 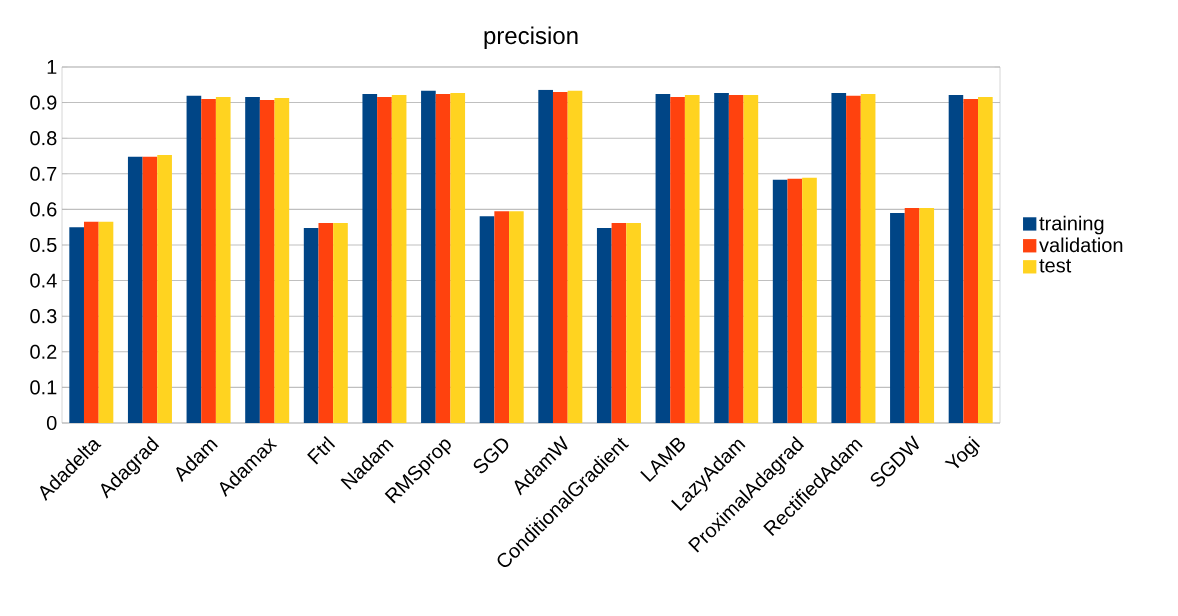 What do you see at coordinates (1081, 245) in the screenshot?
I see `legend-label: validation` at bounding box center [1081, 245].